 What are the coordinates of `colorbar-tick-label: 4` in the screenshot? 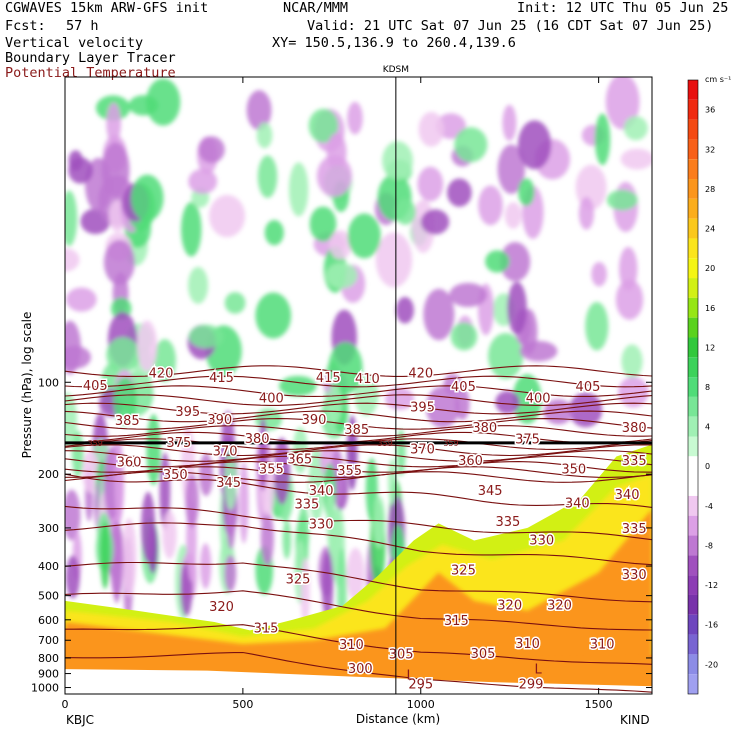 It's located at (707, 427).